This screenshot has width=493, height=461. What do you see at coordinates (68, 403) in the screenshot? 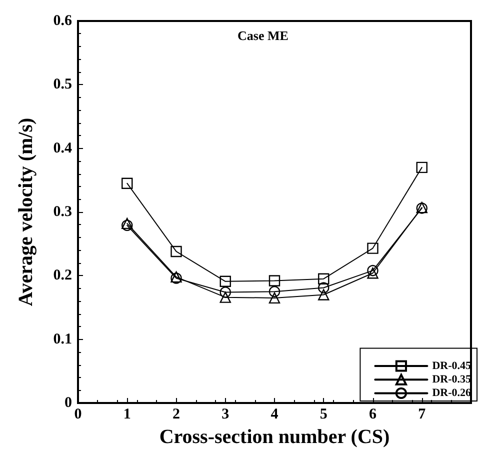
I see `y-tick-label: 0` at bounding box center [68, 403].